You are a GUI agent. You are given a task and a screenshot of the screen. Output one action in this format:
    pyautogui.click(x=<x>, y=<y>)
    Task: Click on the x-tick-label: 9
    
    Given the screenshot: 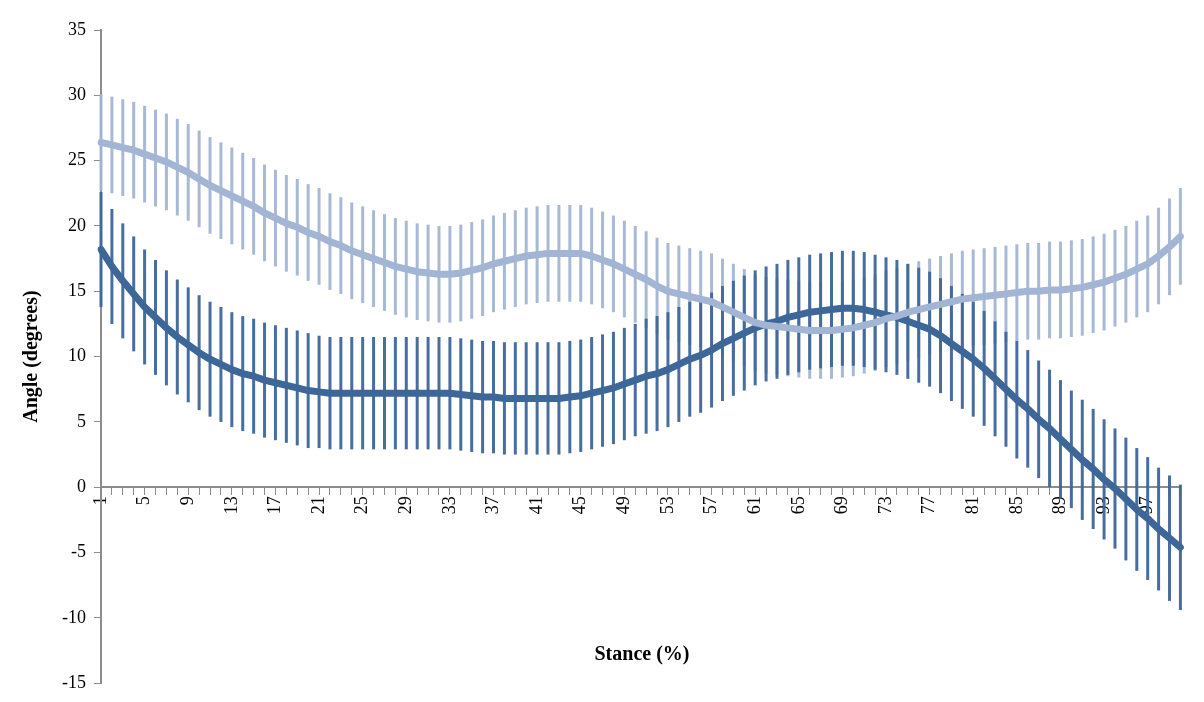 What is the action you would take?
    pyautogui.click(x=186, y=501)
    